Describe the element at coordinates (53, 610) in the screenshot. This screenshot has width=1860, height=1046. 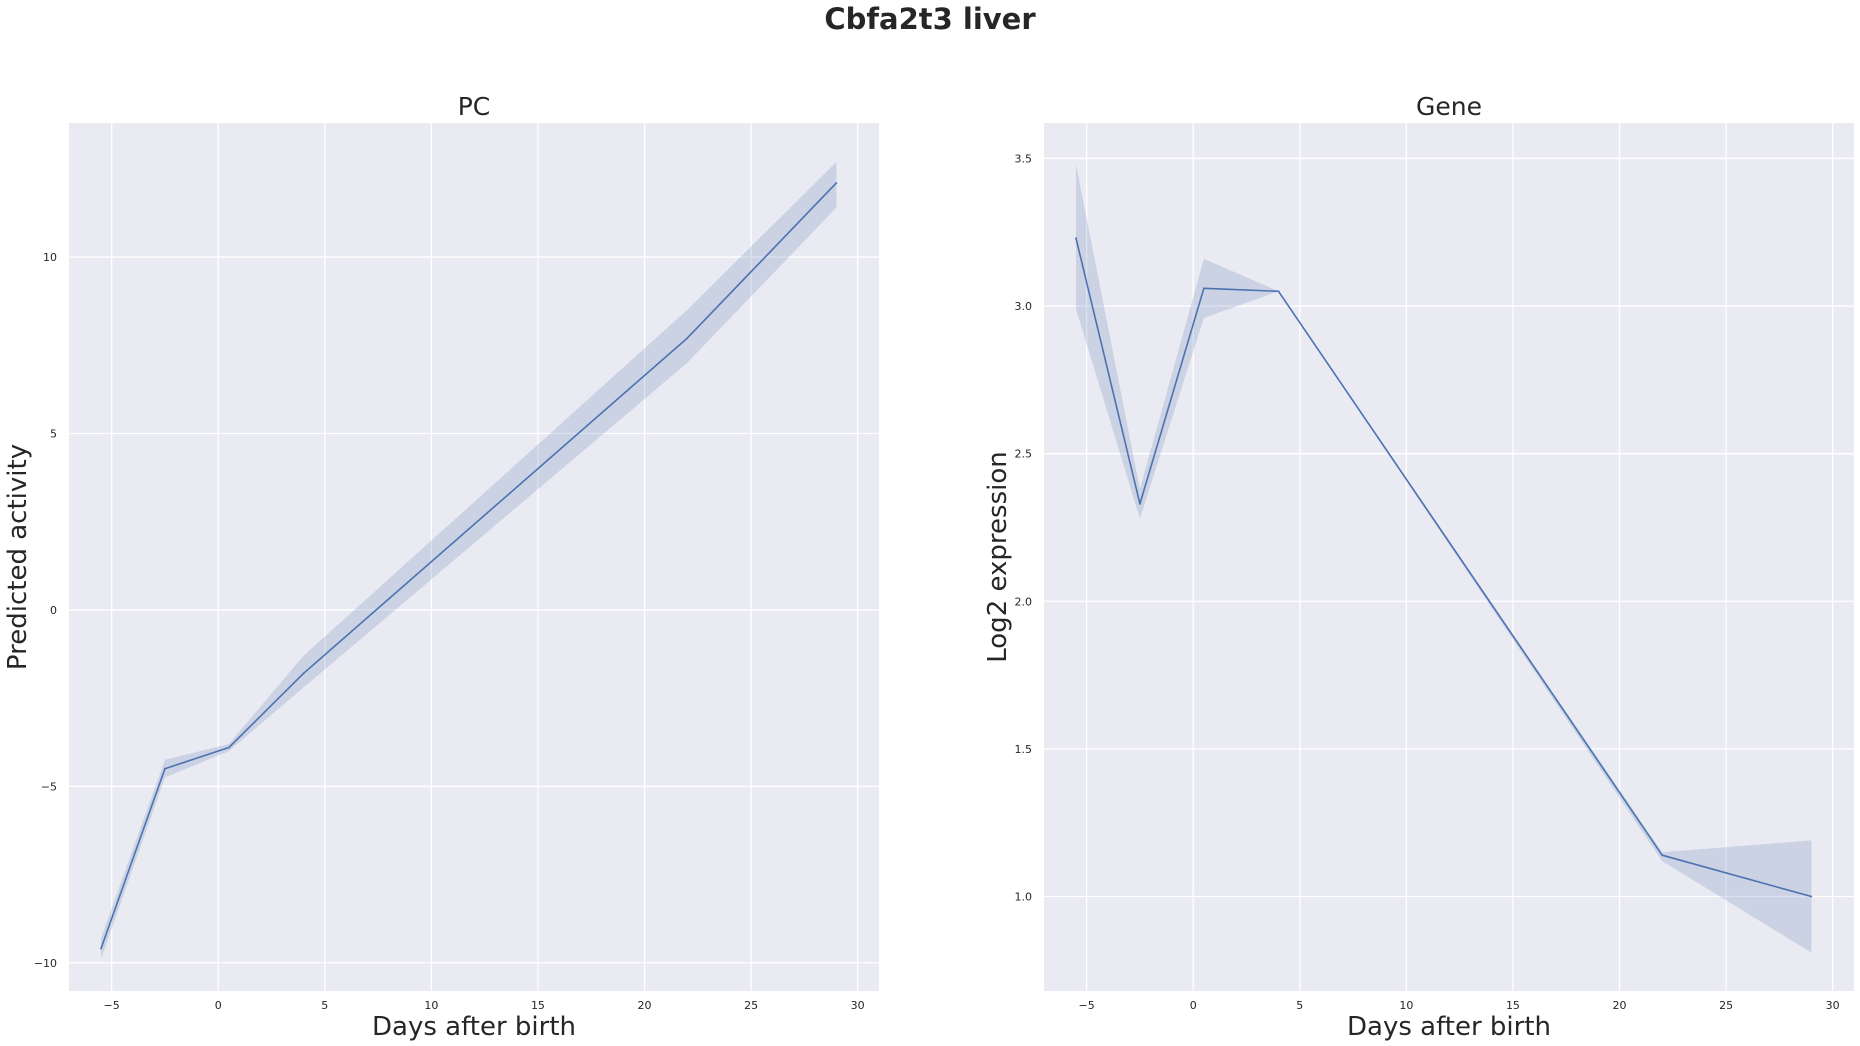
I see `pc-y-tick-label: 0` at that location.